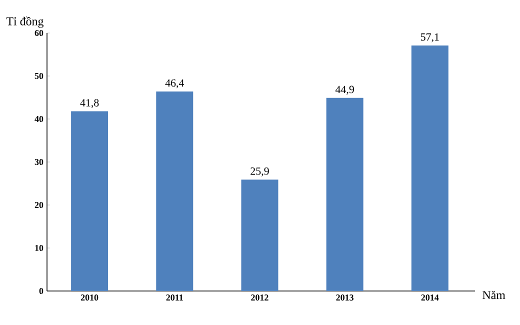 This screenshot has height=325, width=520. What do you see at coordinates (174, 83) in the screenshot?
I see `data-label: 46,4` at bounding box center [174, 83].